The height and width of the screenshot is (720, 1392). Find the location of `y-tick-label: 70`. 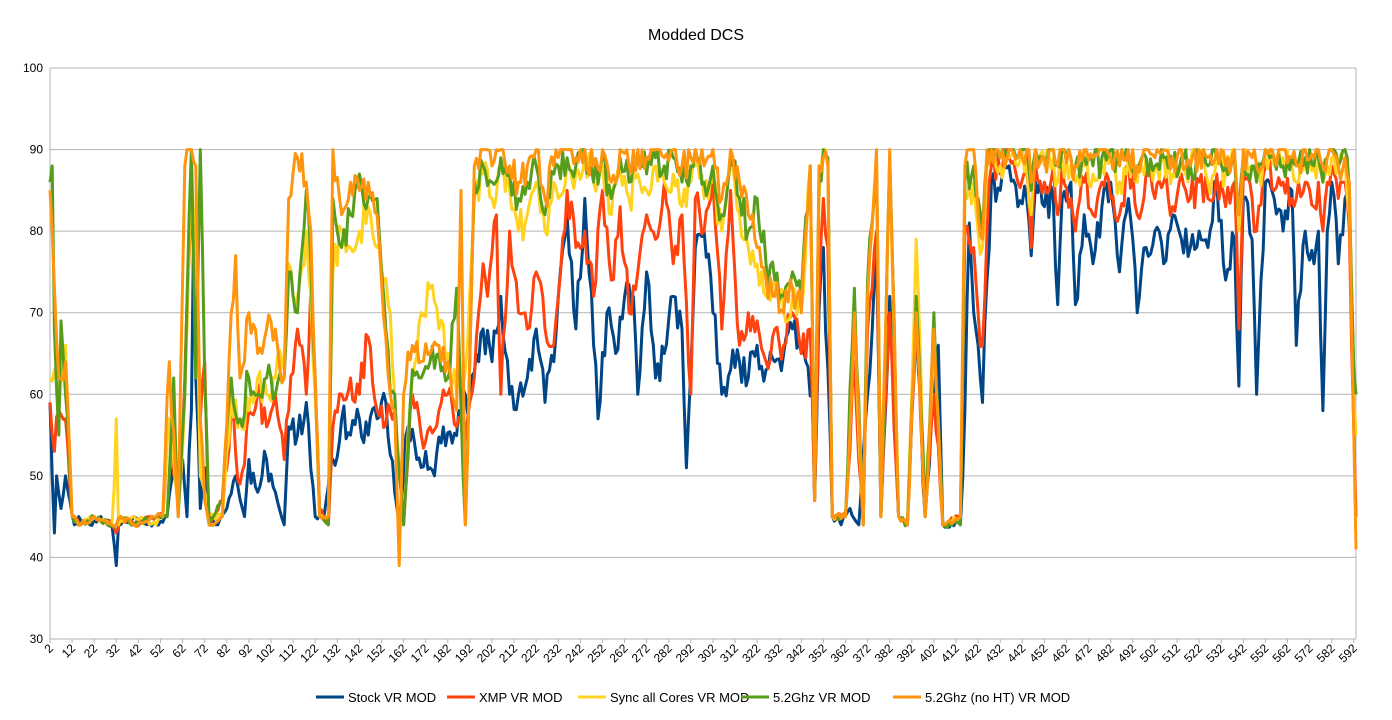

y-tick-label: 70 is located at coordinates (37, 313).